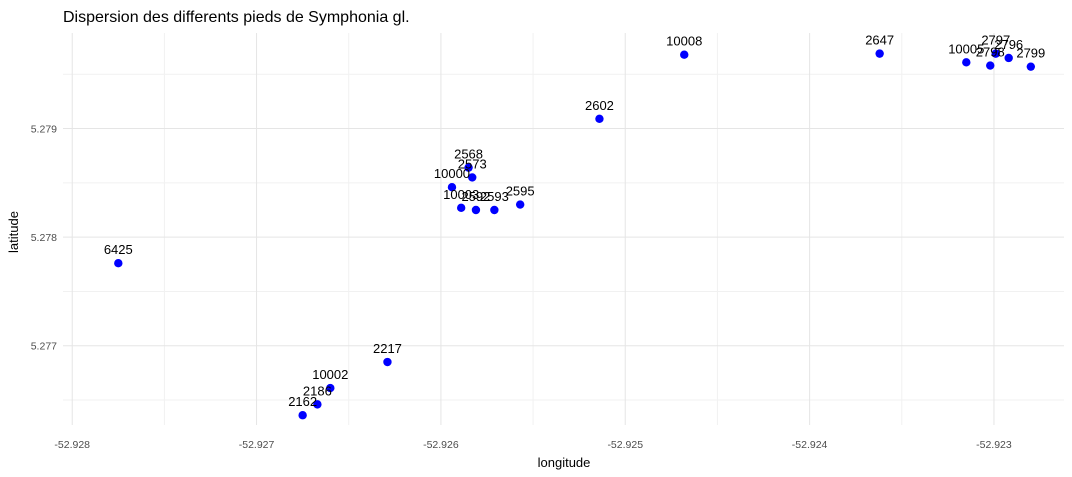 The width and height of the screenshot is (1072, 477). What do you see at coordinates (520, 191) in the screenshot?
I see `data-point-label: 2595` at bounding box center [520, 191].